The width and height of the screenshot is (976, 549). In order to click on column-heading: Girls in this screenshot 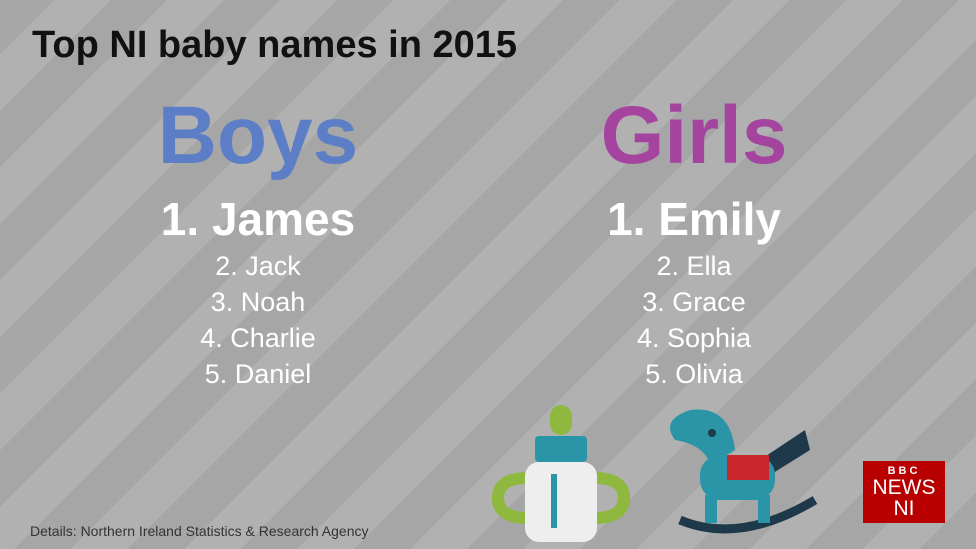, I will do `click(694, 135)`.